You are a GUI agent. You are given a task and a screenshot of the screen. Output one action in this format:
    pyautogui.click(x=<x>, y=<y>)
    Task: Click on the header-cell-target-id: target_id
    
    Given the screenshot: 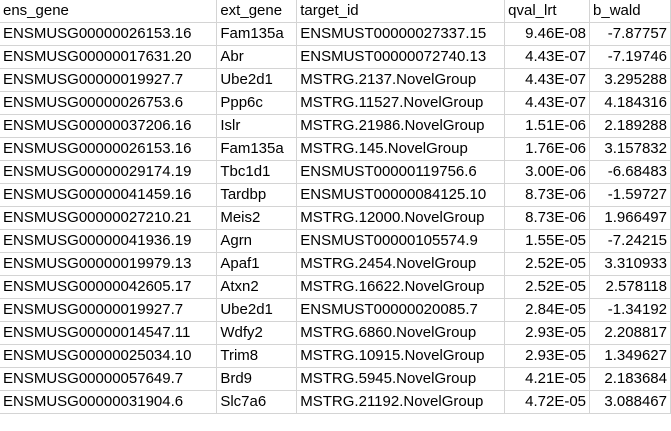 What is the action you would take?
    pyautogui.click(x=401, y=11)
    